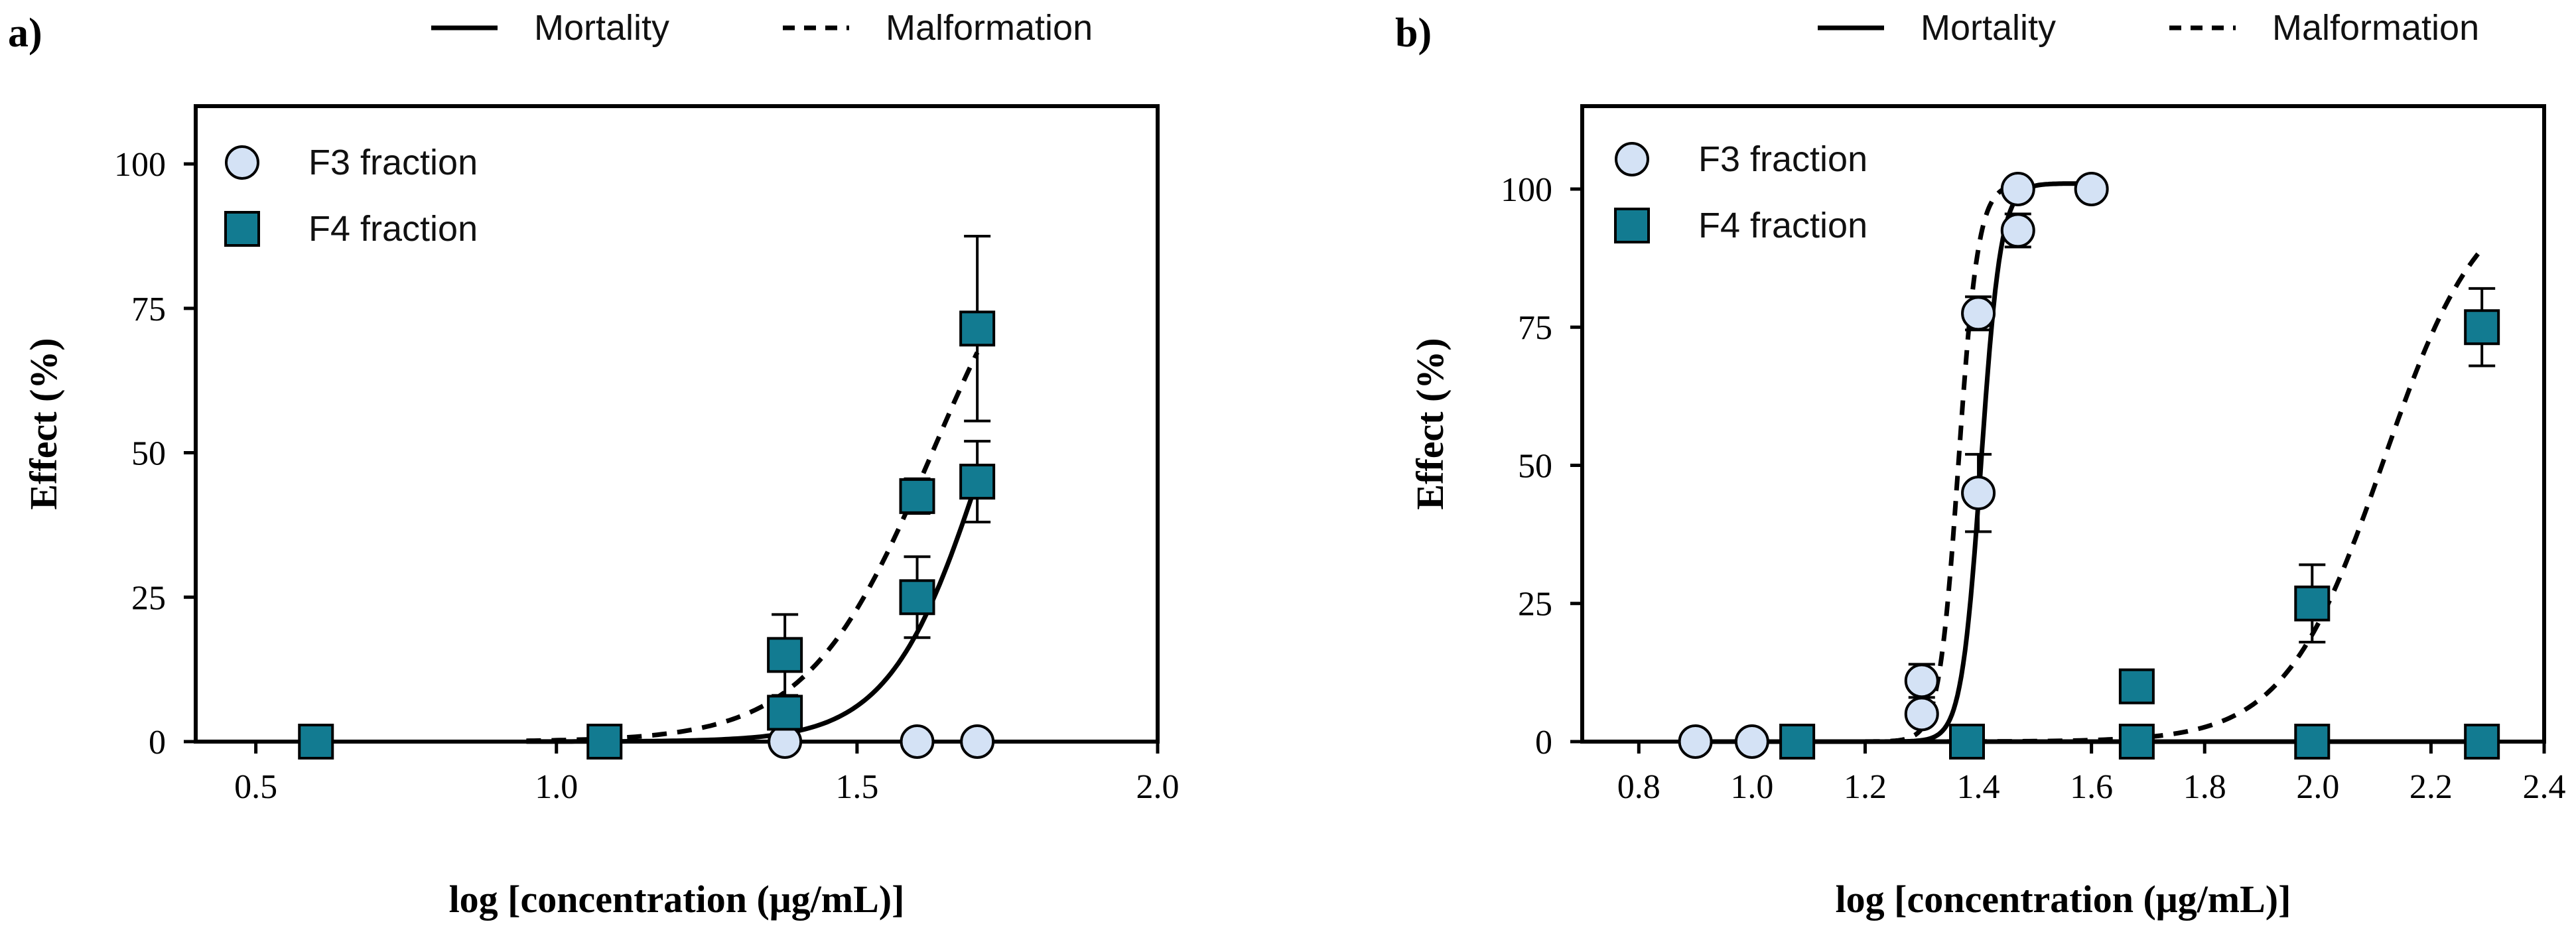 Image resolution: width=2576 pixels, height=930 pixels. I want to click on x-tick-label: 1.8, so click(2204, 787).